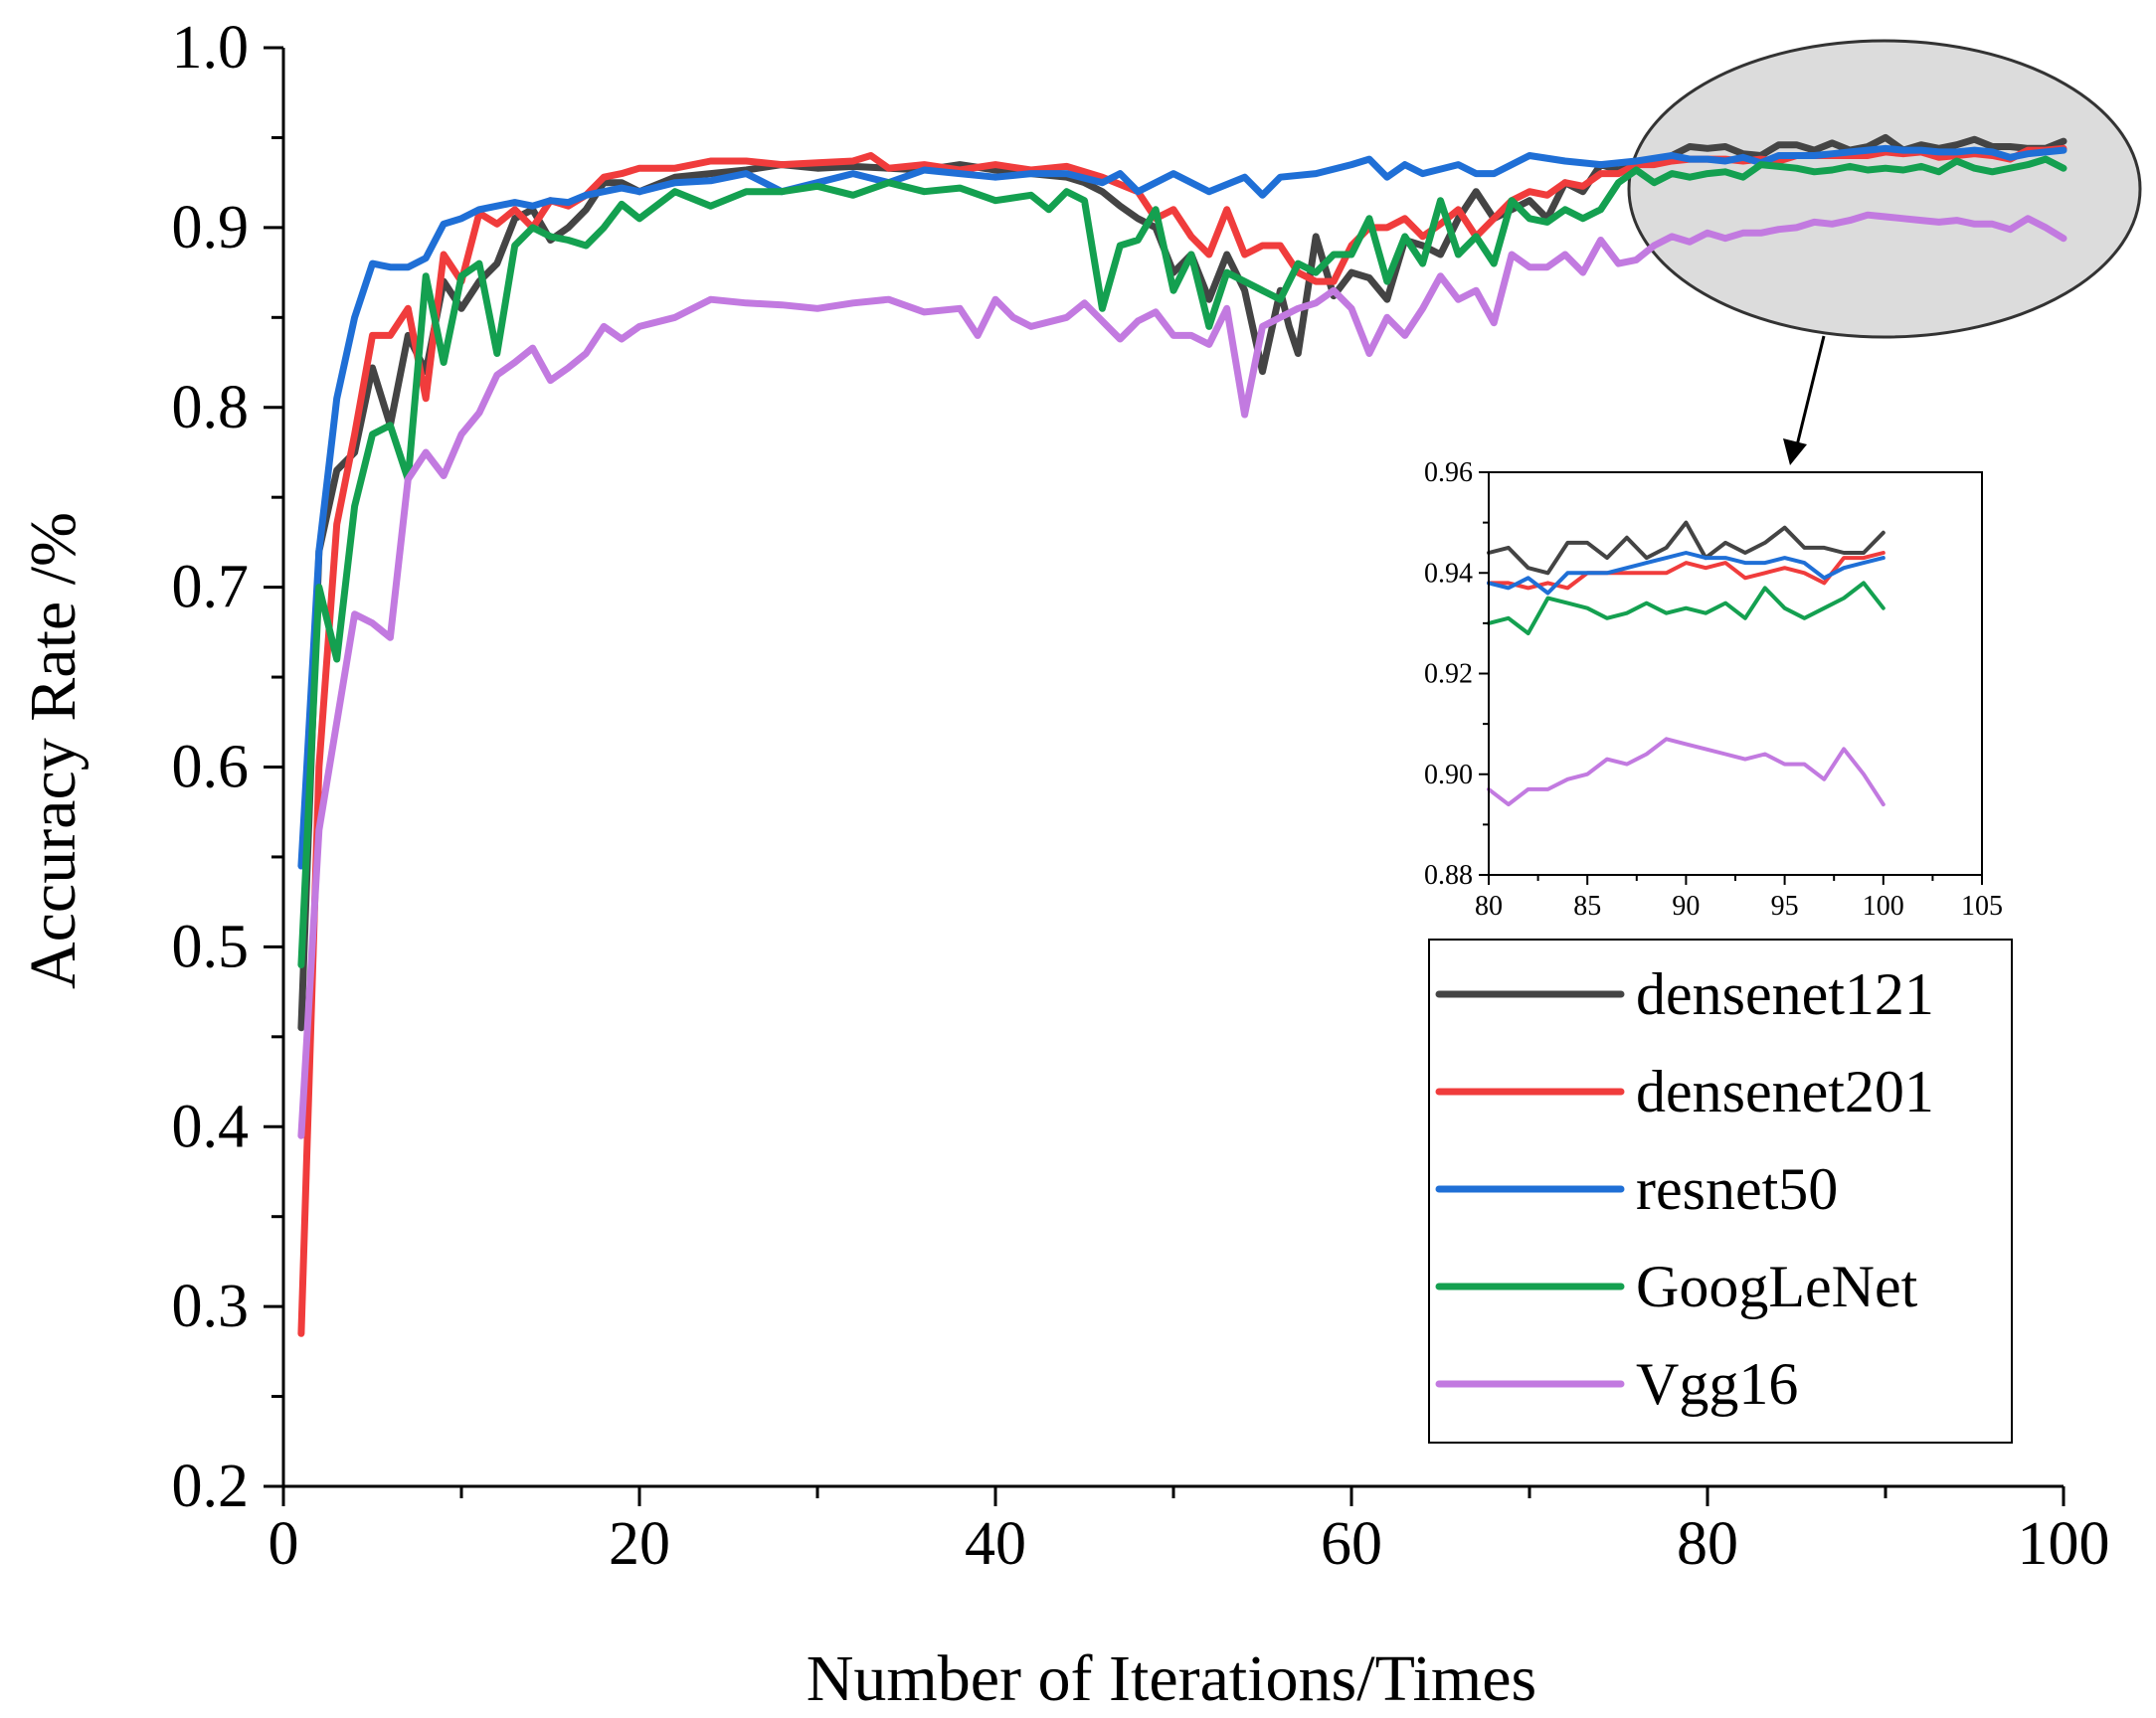 The height and width of the screenshot is (1718, 2156). I want to click on y-tick-label: 0.5, so click(211, 946).